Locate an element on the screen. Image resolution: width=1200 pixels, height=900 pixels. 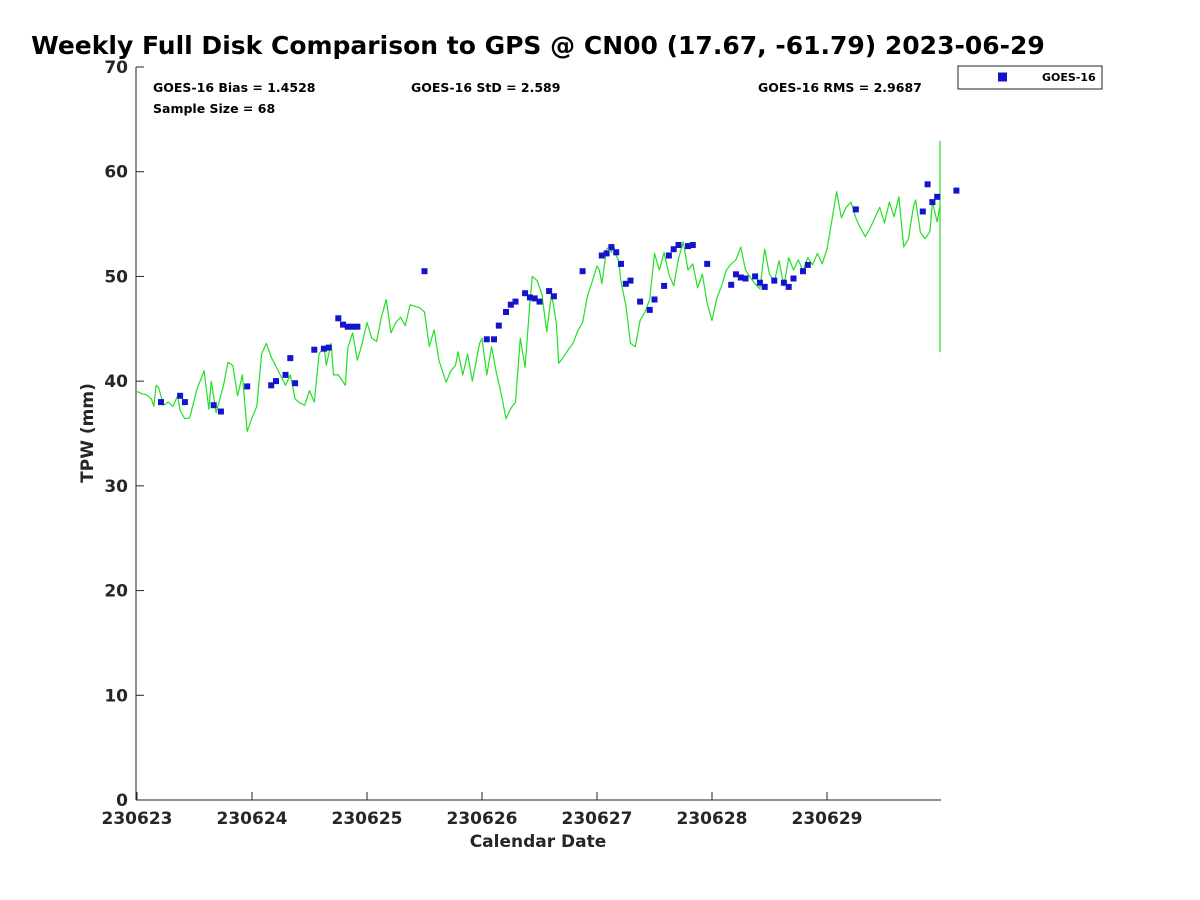
x-axis-label: Calendar Date is located at coordinates (538, 842).